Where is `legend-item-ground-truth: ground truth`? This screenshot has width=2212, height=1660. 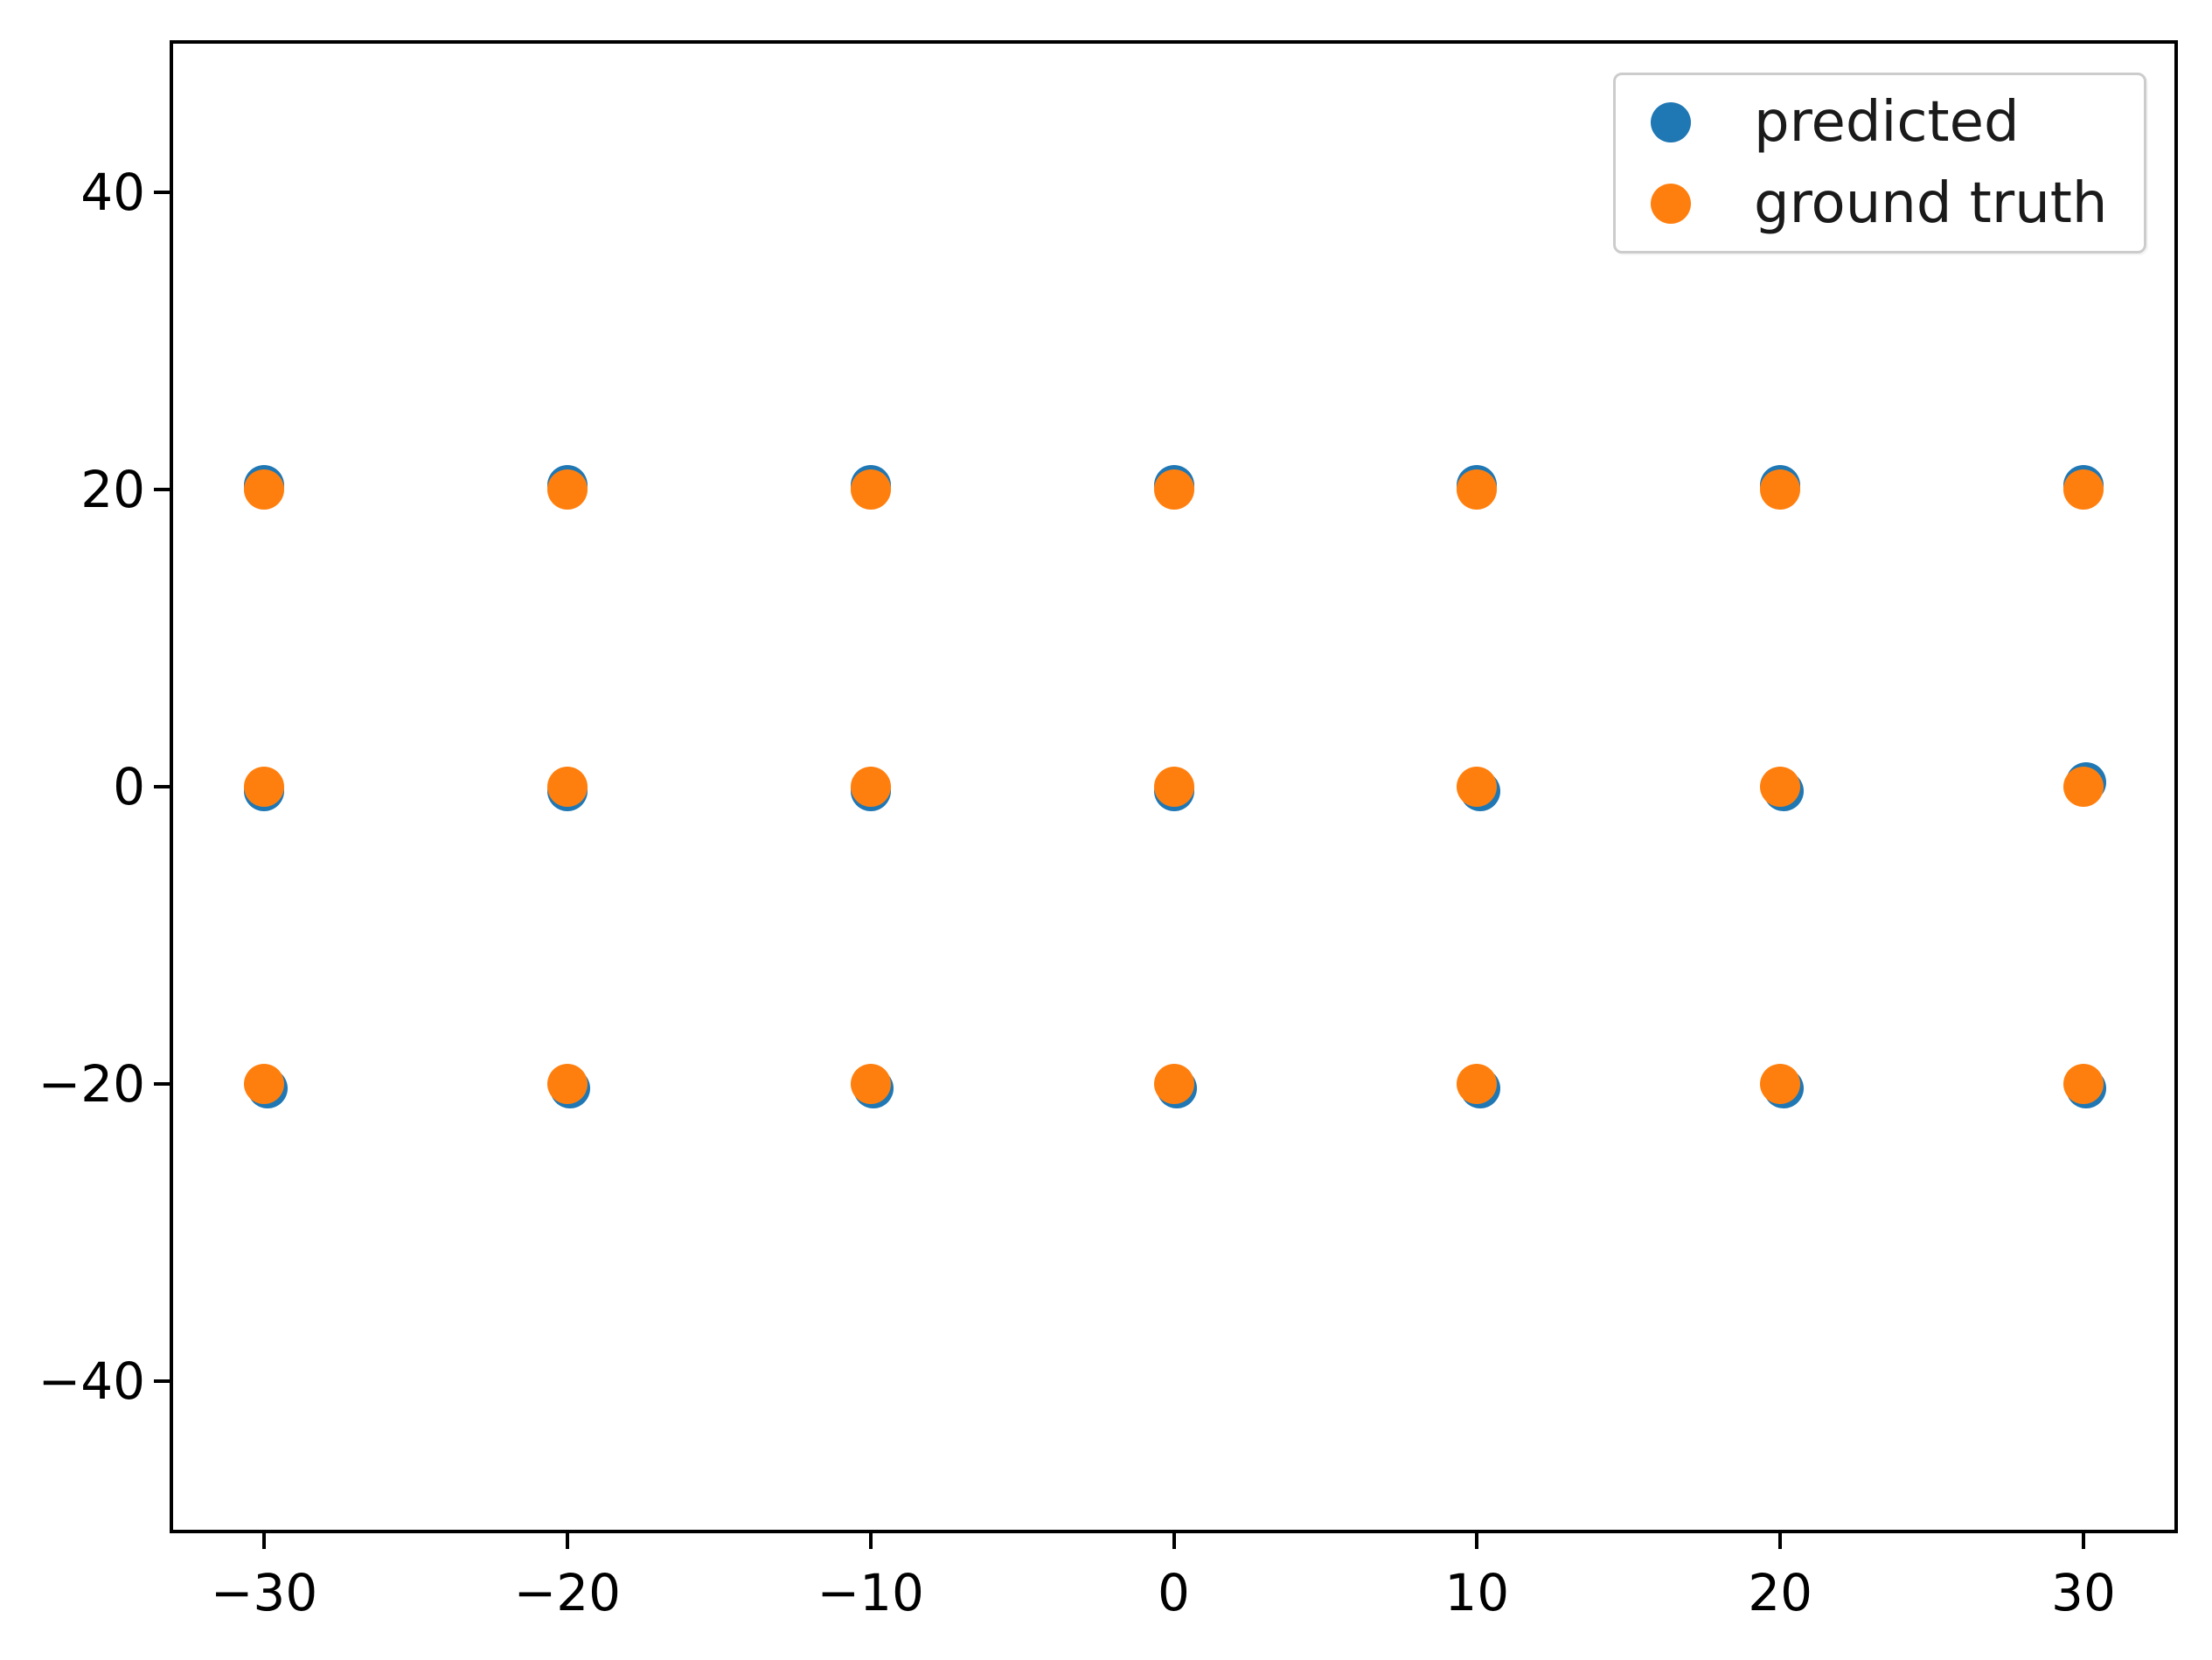
legend-item-ground-truth: ground truth is located at coordinates (1897, 204).